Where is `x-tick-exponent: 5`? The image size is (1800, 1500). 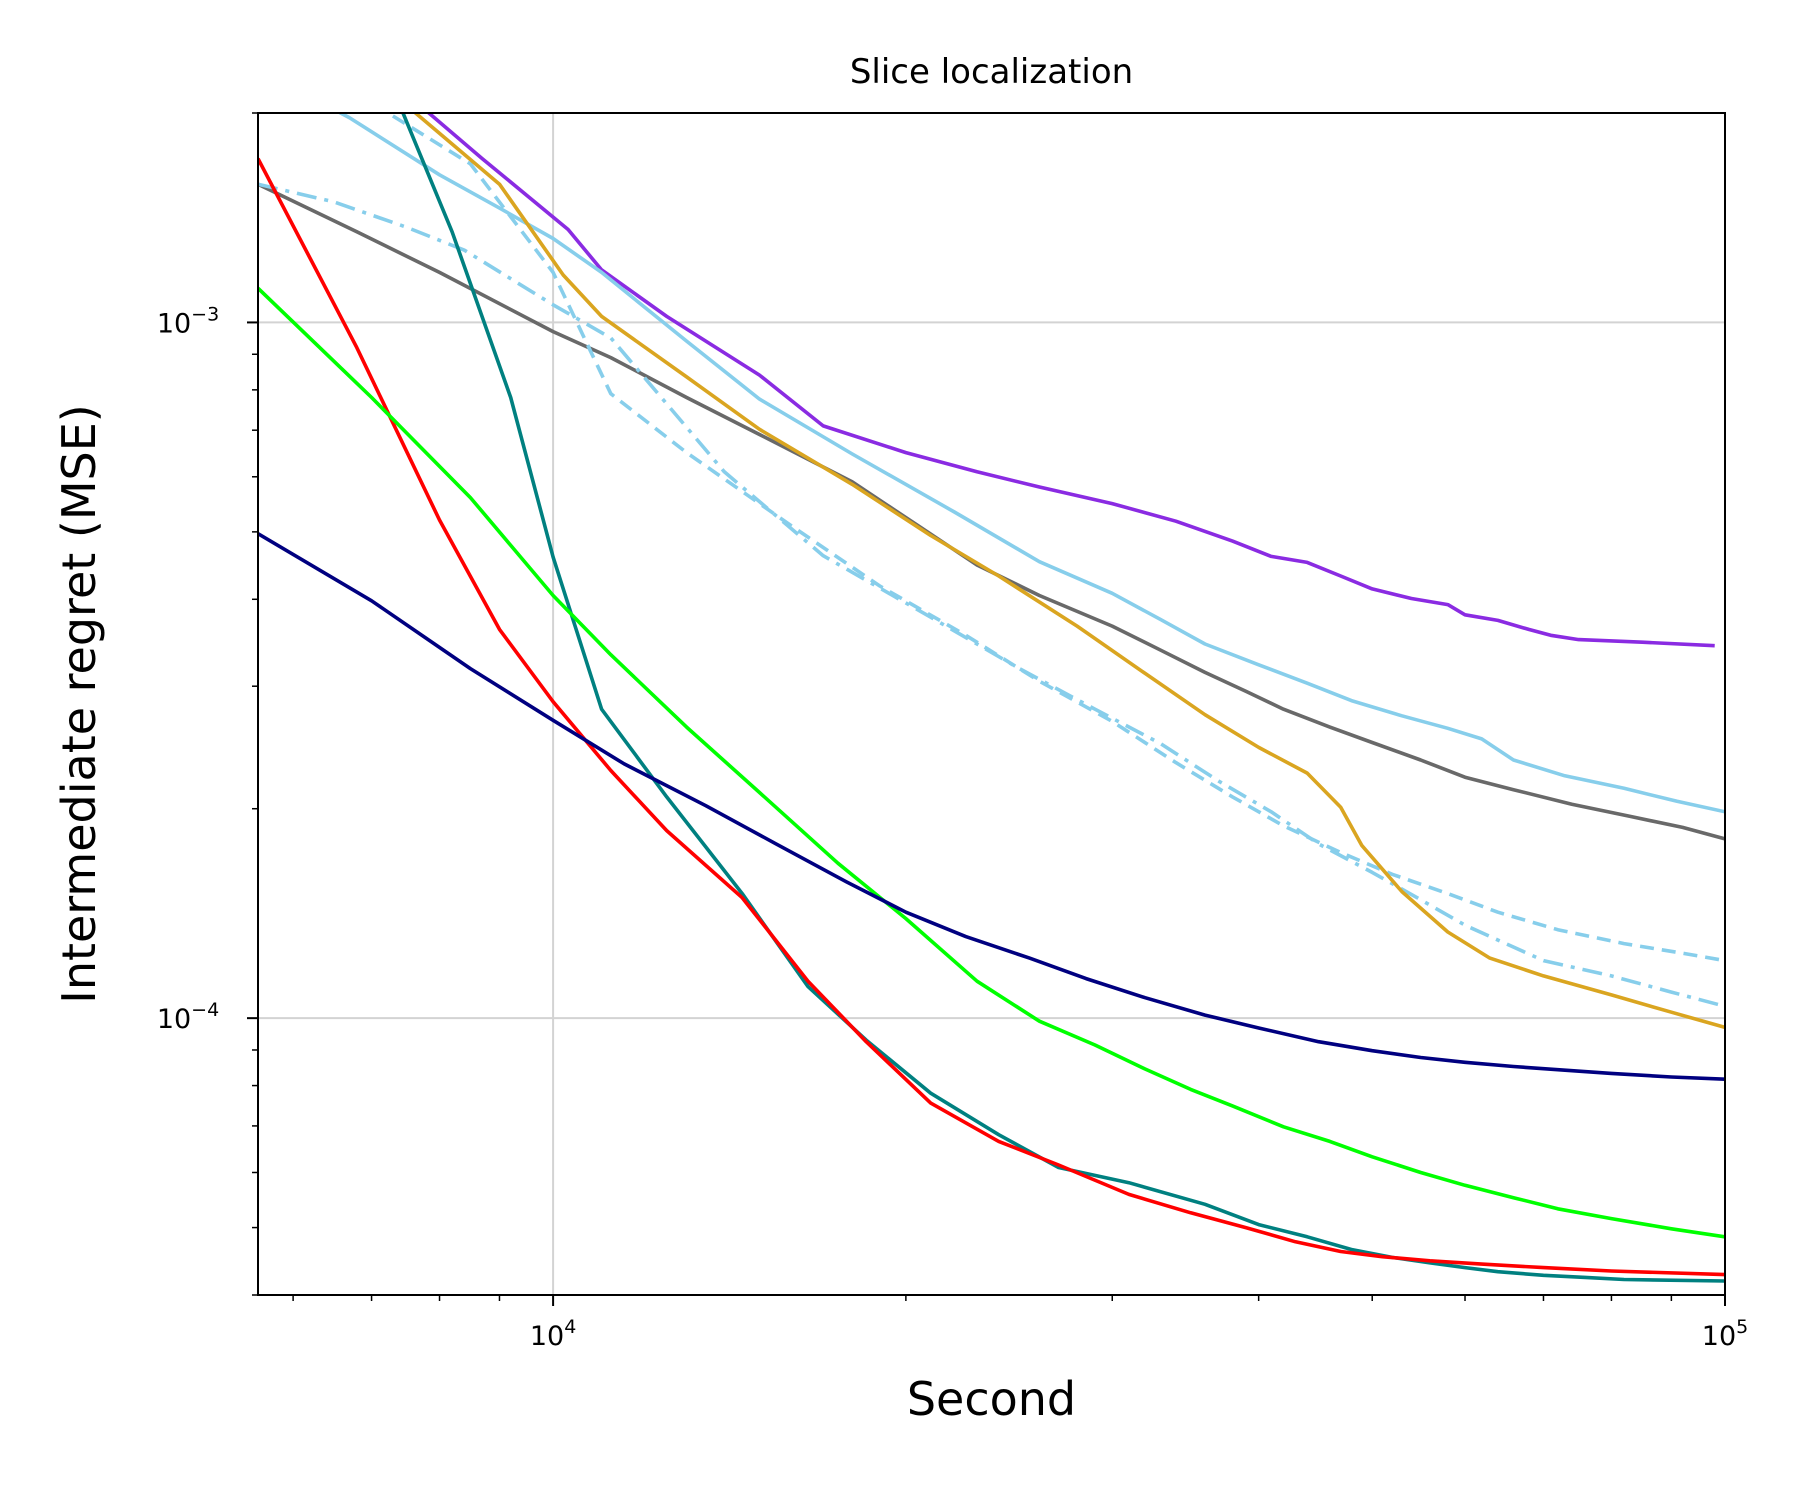 x-tick-exponent: 5 is located at coordinates (1742, 1327).